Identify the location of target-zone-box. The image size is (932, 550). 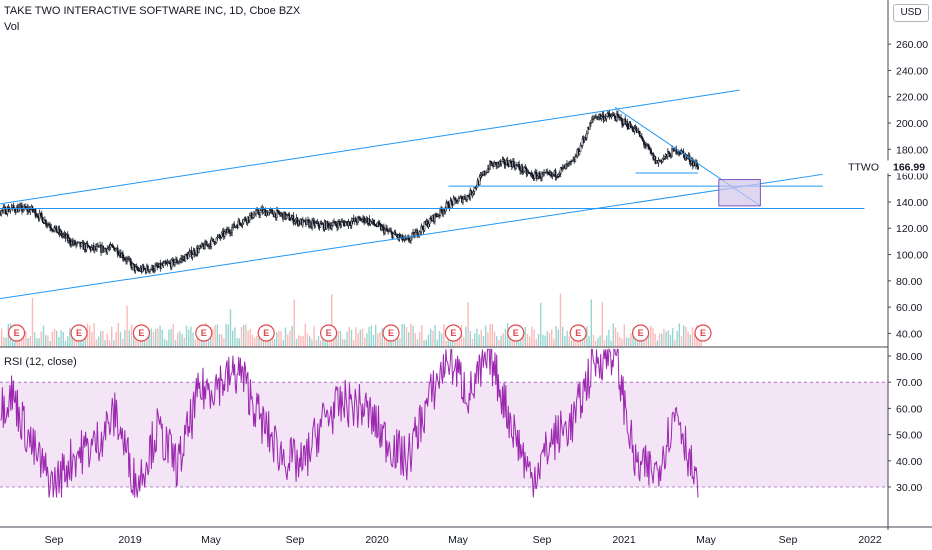
(739, 193).